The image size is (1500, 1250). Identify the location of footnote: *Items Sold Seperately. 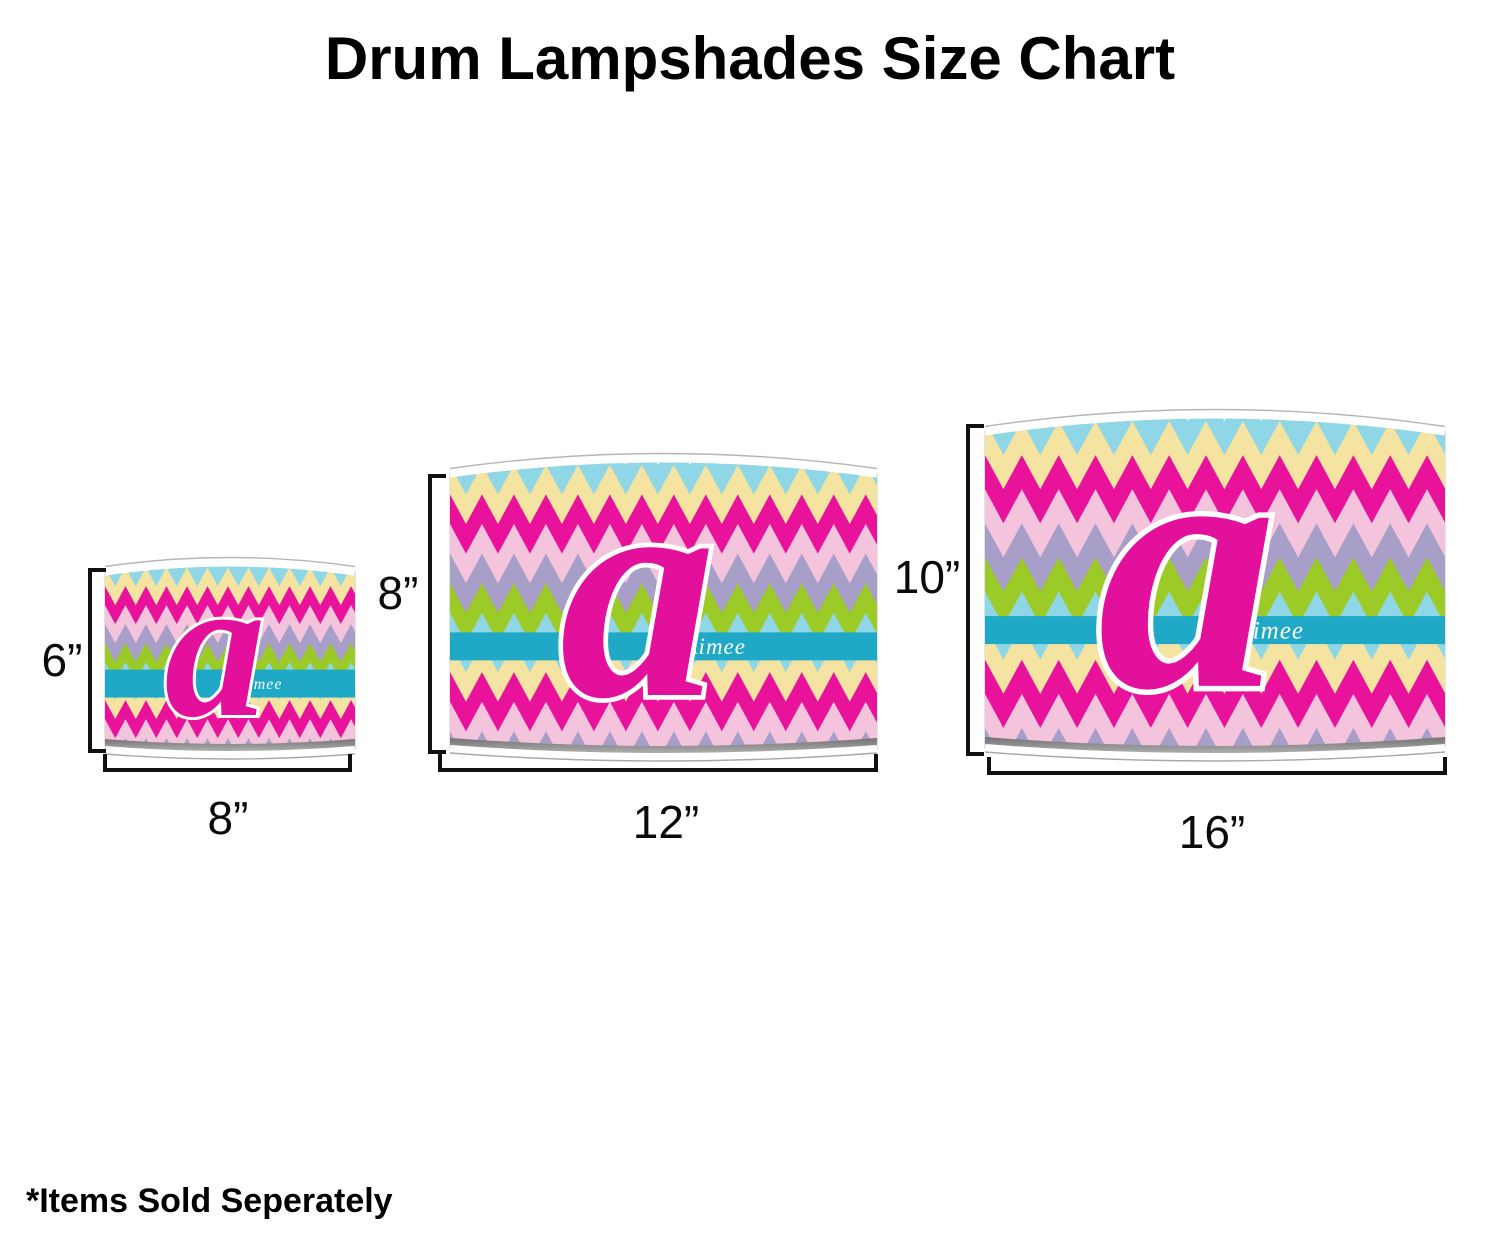
(209, 1201).